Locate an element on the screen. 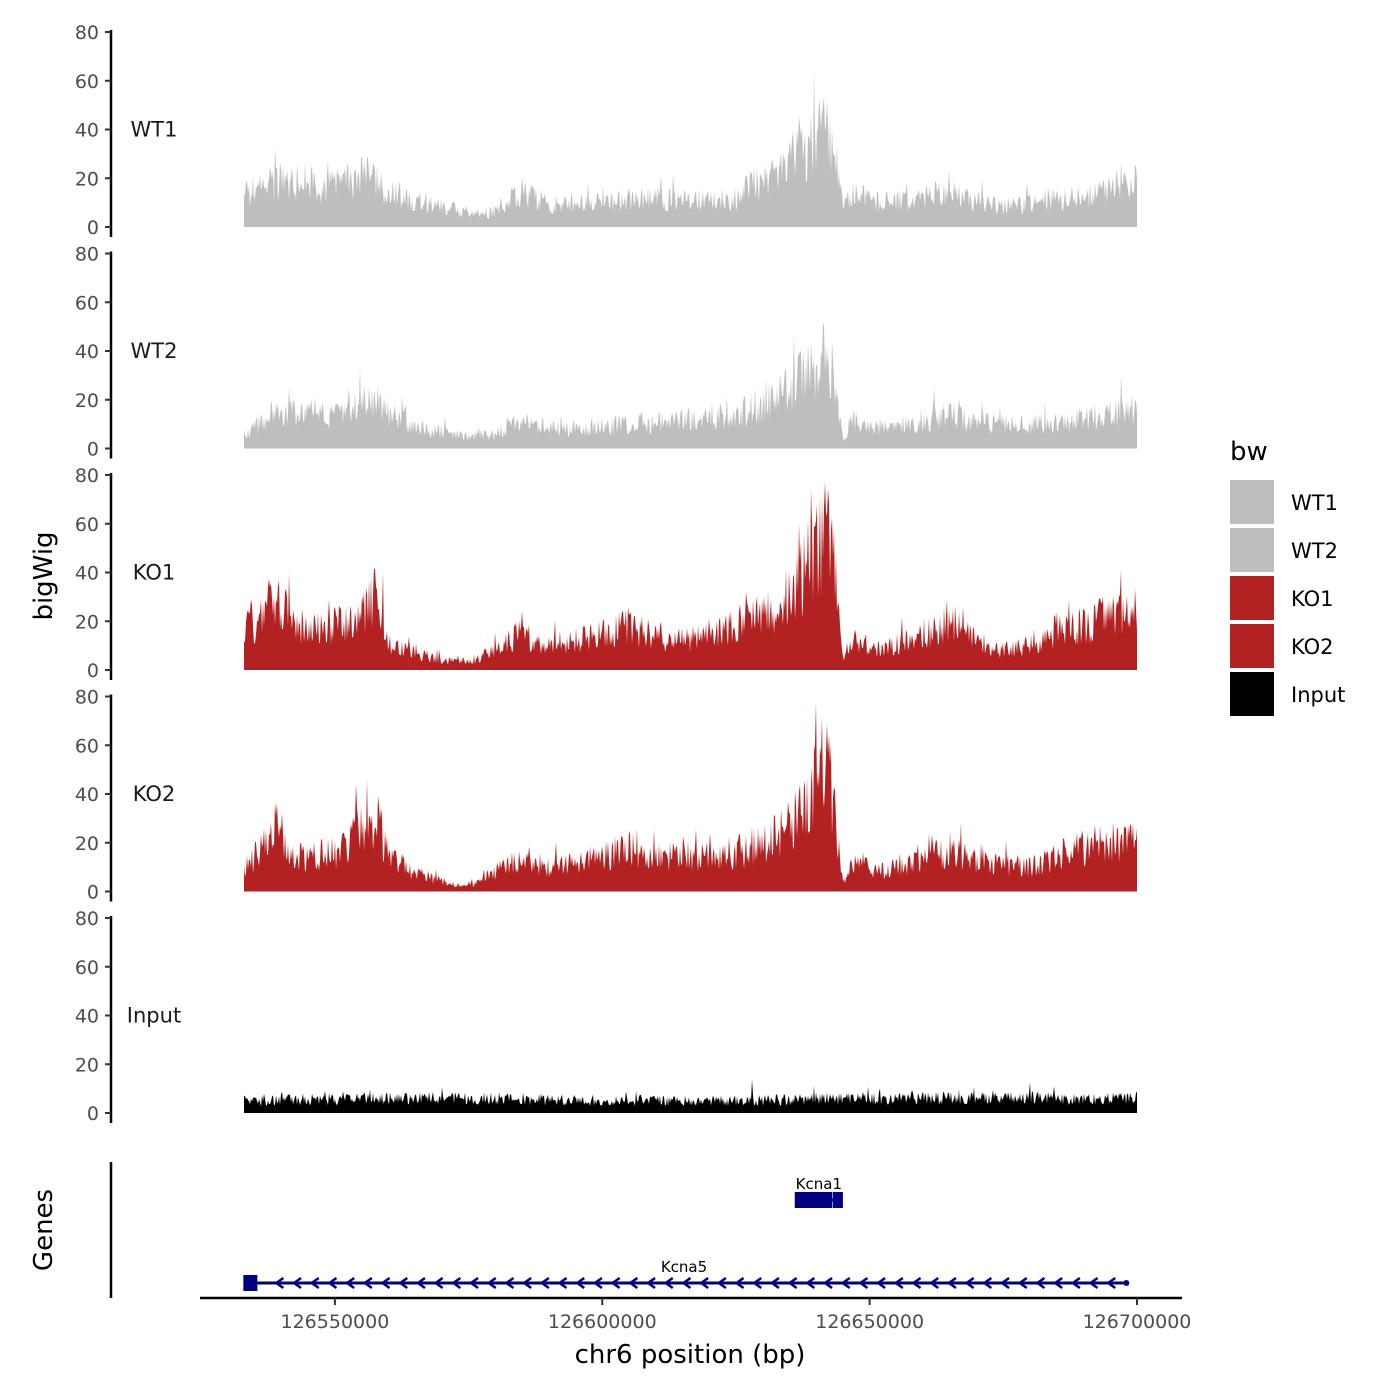 The width and height of the screenshot is (1400, 1400). gene-label: Kcna1 is located at coordinates (819, 1184).